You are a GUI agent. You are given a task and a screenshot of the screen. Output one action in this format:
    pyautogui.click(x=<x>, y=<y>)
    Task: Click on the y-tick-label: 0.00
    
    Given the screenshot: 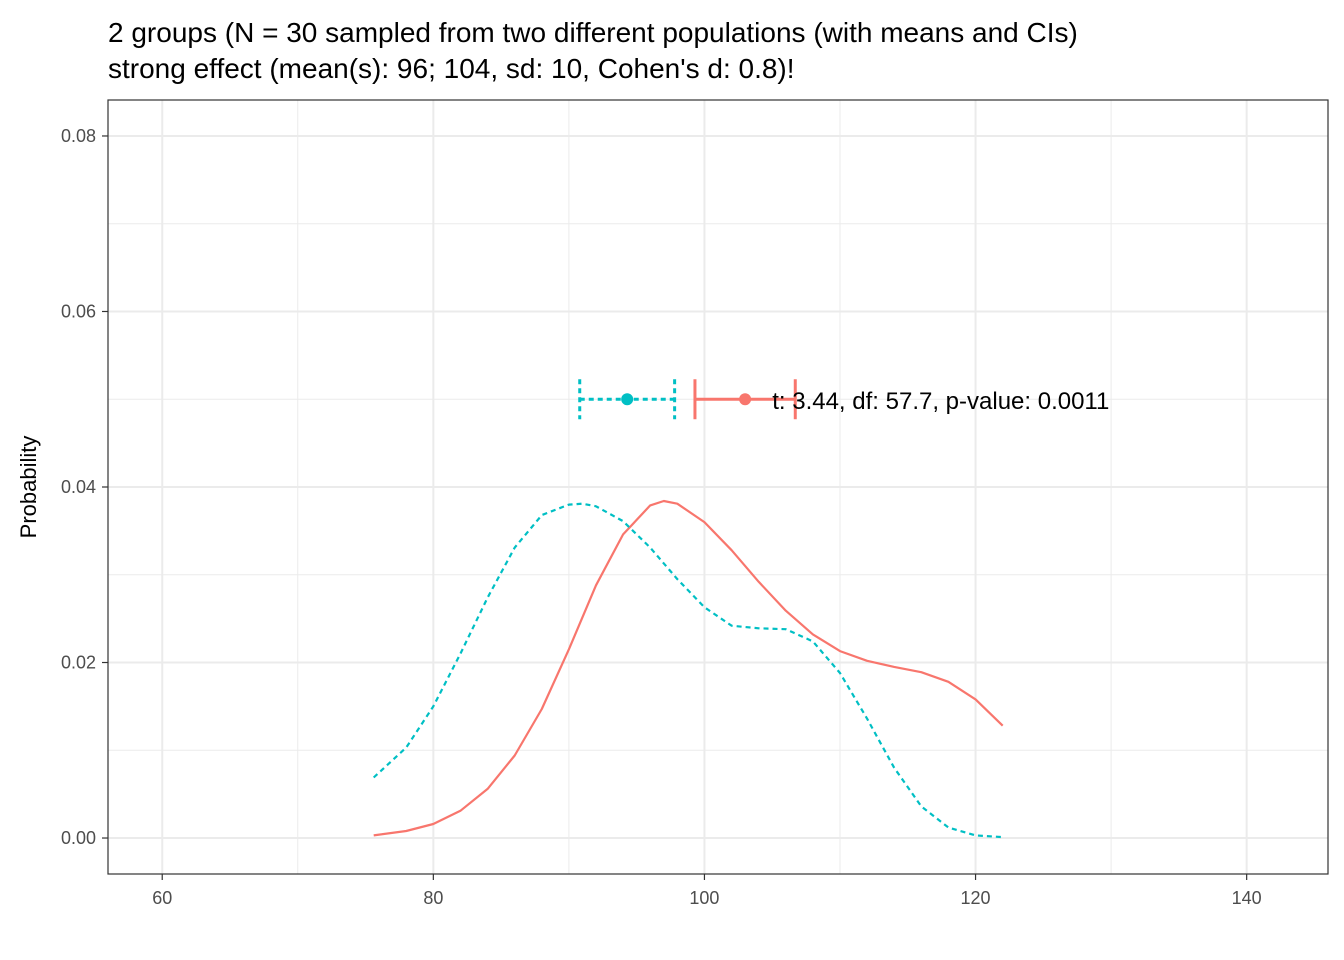 What is the action you would take?
    pyautogui.click(x=78, y=838)
    